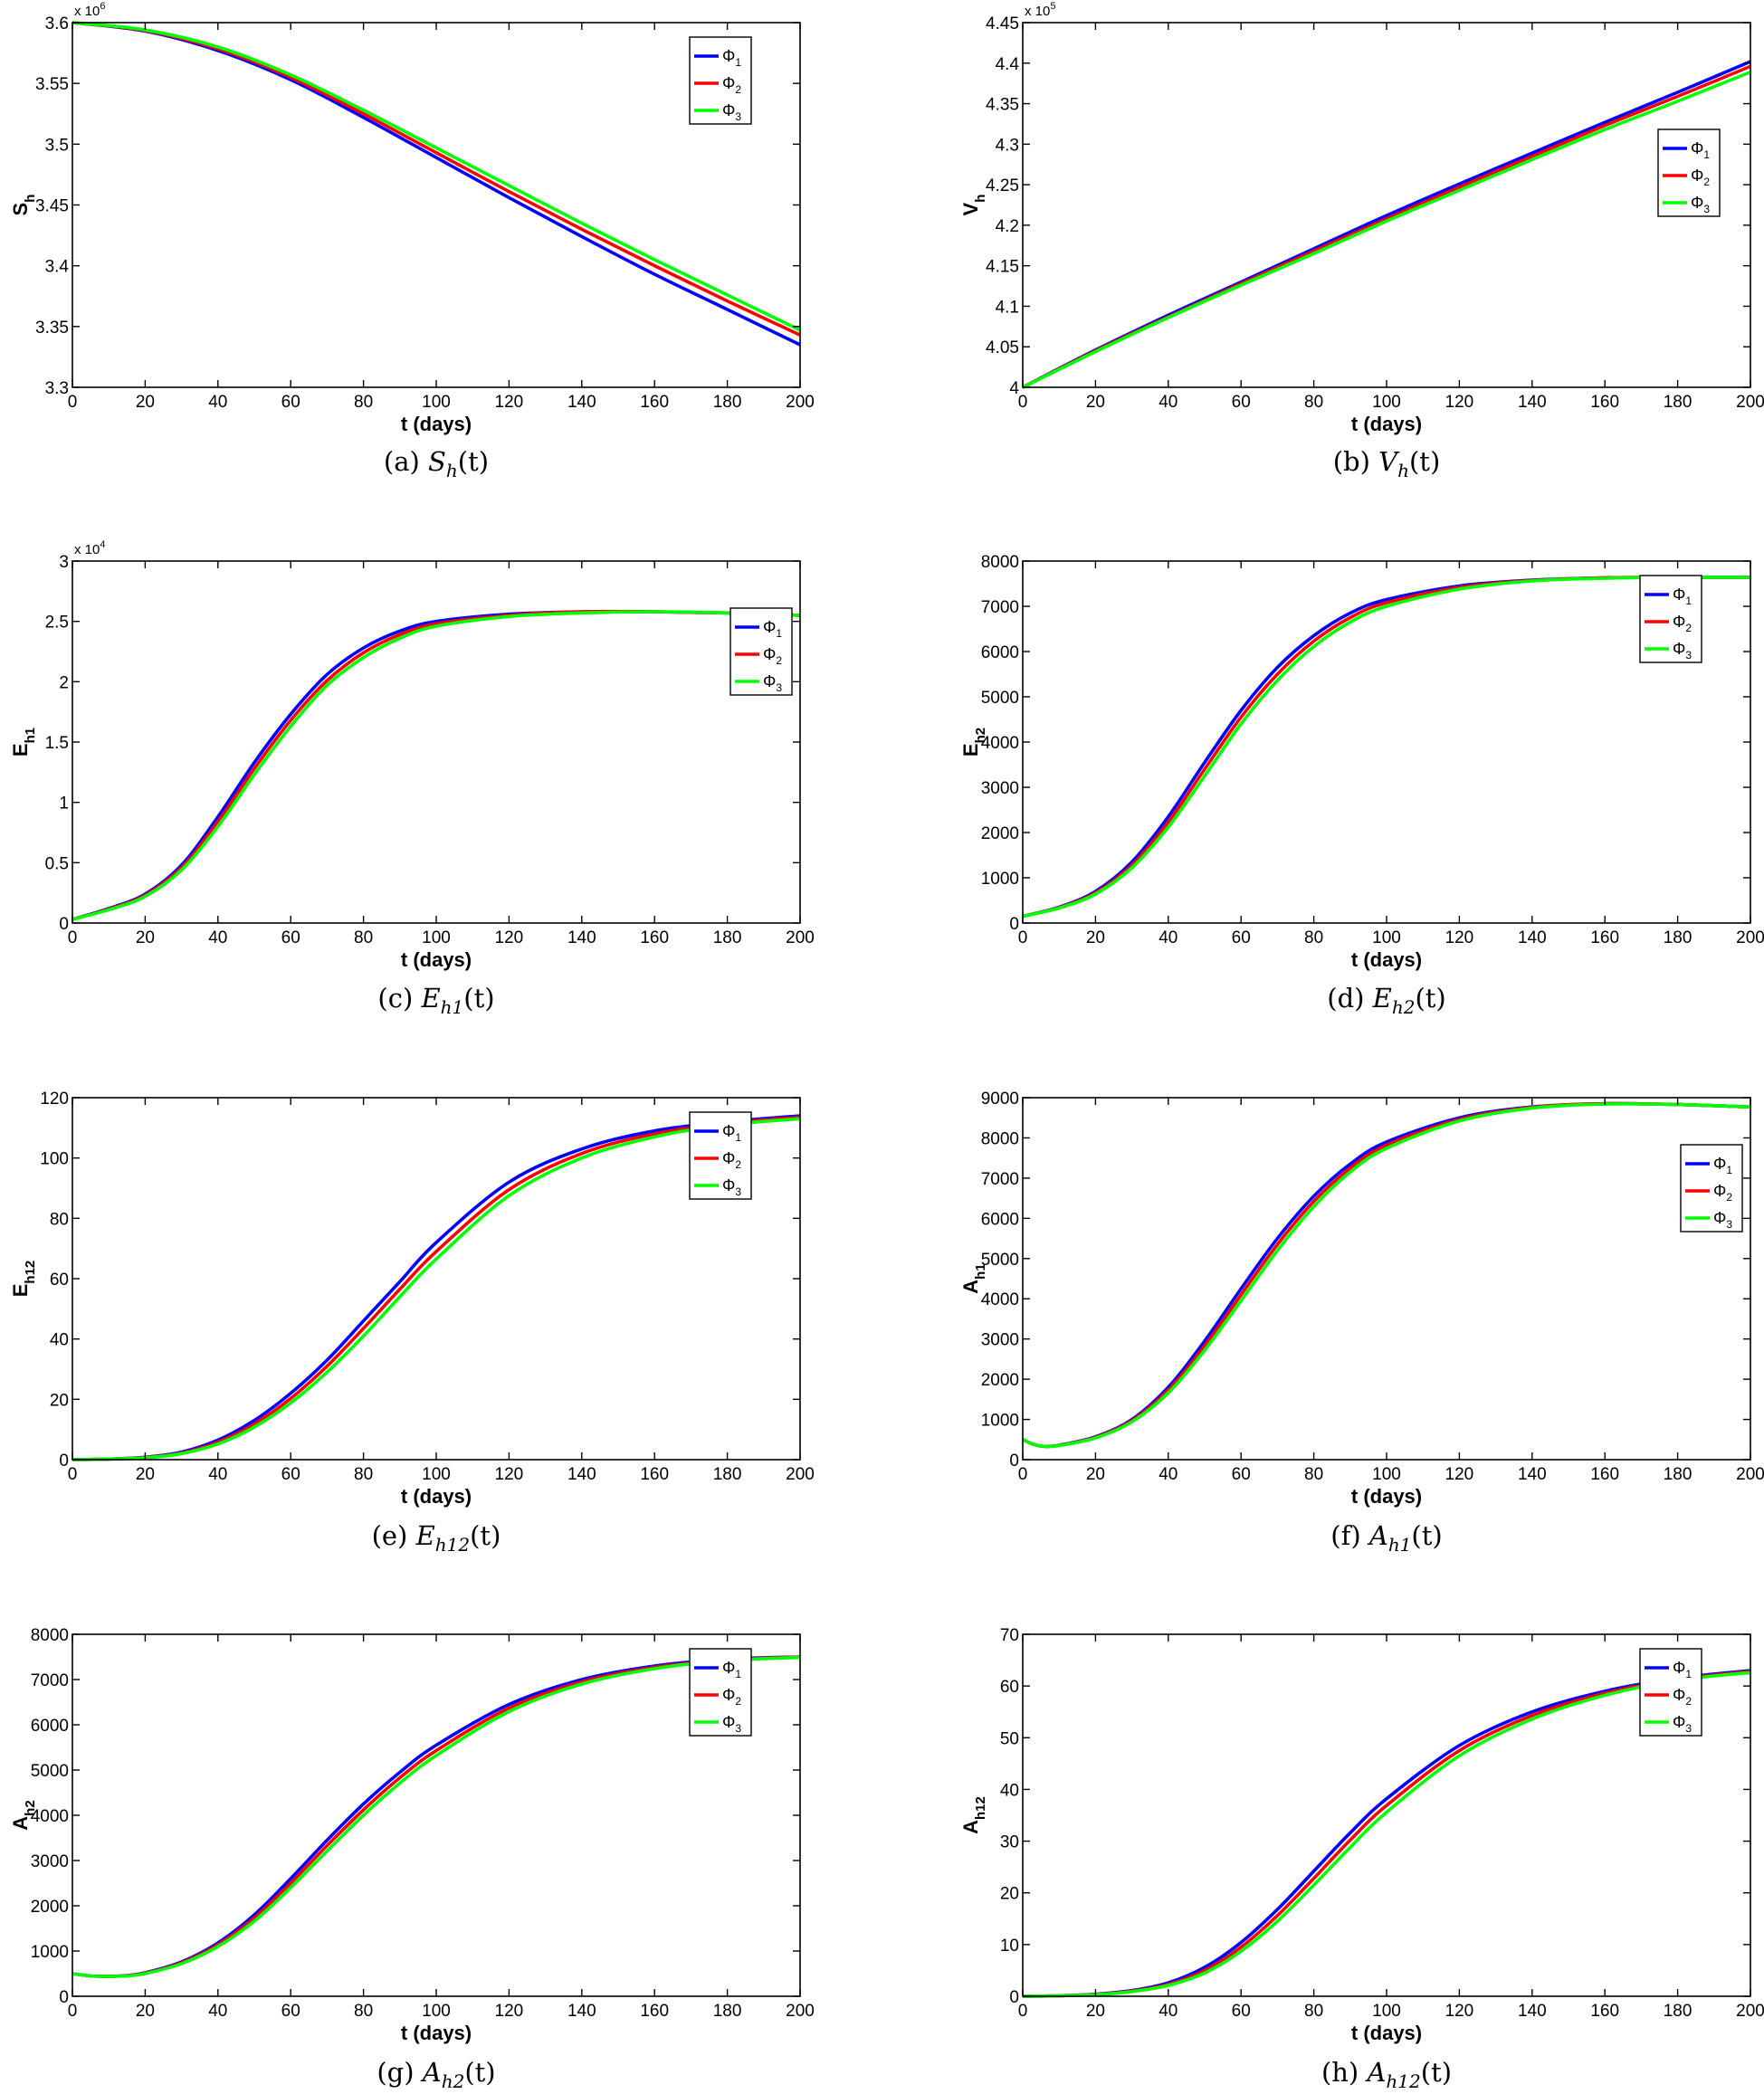 Image resolution: width=1764 pixels, height=2094 pixels. I want to click on series-group-e, so click(436, 1288).